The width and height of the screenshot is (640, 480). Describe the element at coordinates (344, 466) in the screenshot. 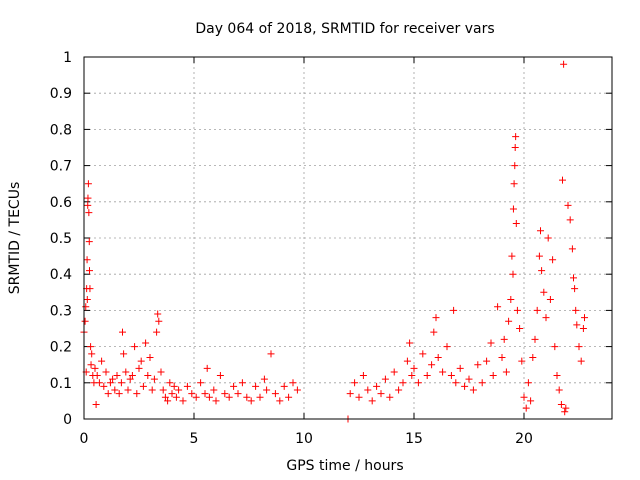

I see `x-axis-label: GPS time / hours` at that location.